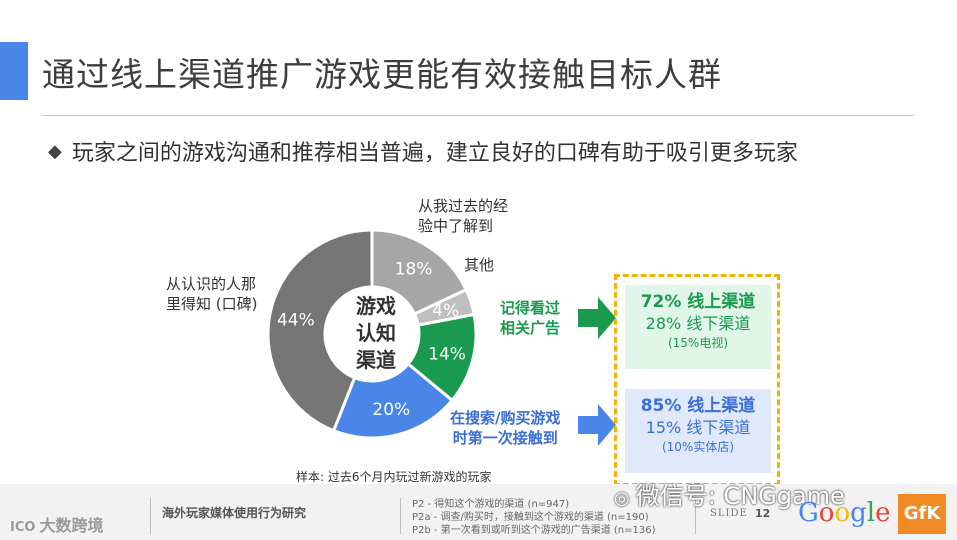 The image size is (957, 540). I want to click on title-divider, so click(478, 115).